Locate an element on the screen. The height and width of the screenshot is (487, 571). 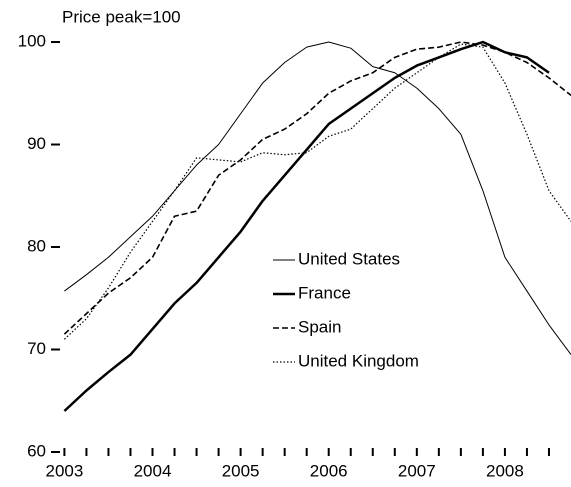
x-tick-label: 2005 is located at coordinates (241, 470).